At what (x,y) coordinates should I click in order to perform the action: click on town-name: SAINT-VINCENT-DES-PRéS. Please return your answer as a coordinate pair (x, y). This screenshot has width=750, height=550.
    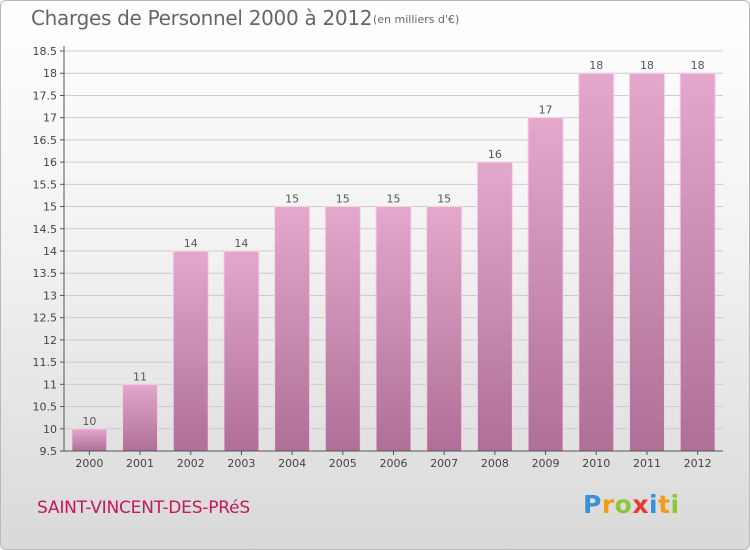
    Looking at the image, I should click on (143, 508).